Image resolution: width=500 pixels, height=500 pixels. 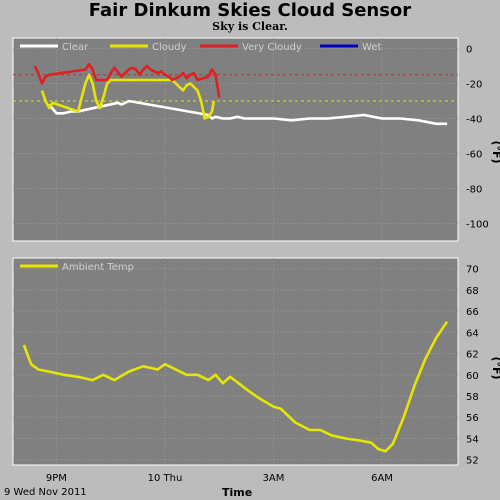 What do you see at coordinates (472, 397) in the screenshot?
I see `y-tick-label: 58` at bounding box center [472, 397].